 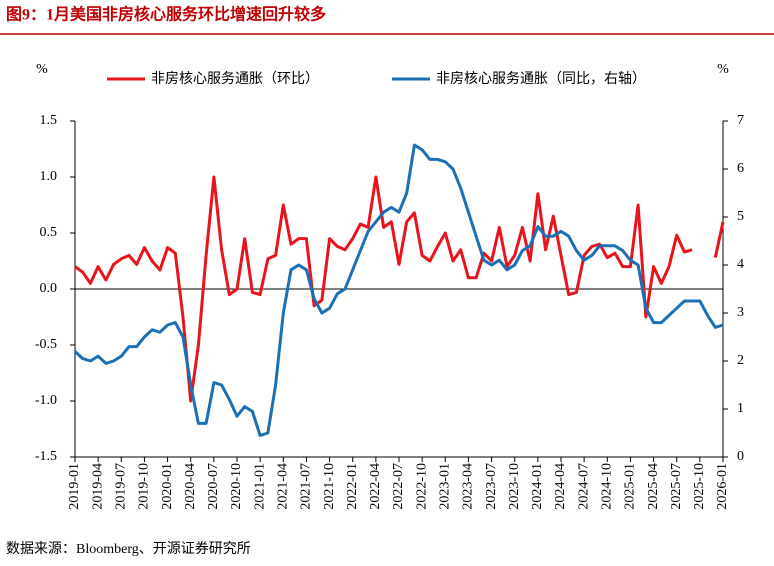 What do you see at coordinates (653, 486) in the screenshot?
I see `x-tick-label: 2025-04` at bounding box center [653, 486].